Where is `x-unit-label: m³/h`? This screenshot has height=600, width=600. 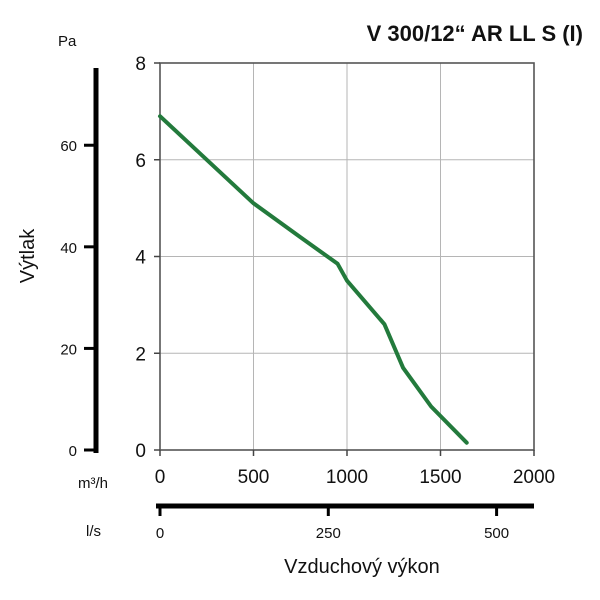 x-unit-label: m³/h is located at coordinates (93, 483).